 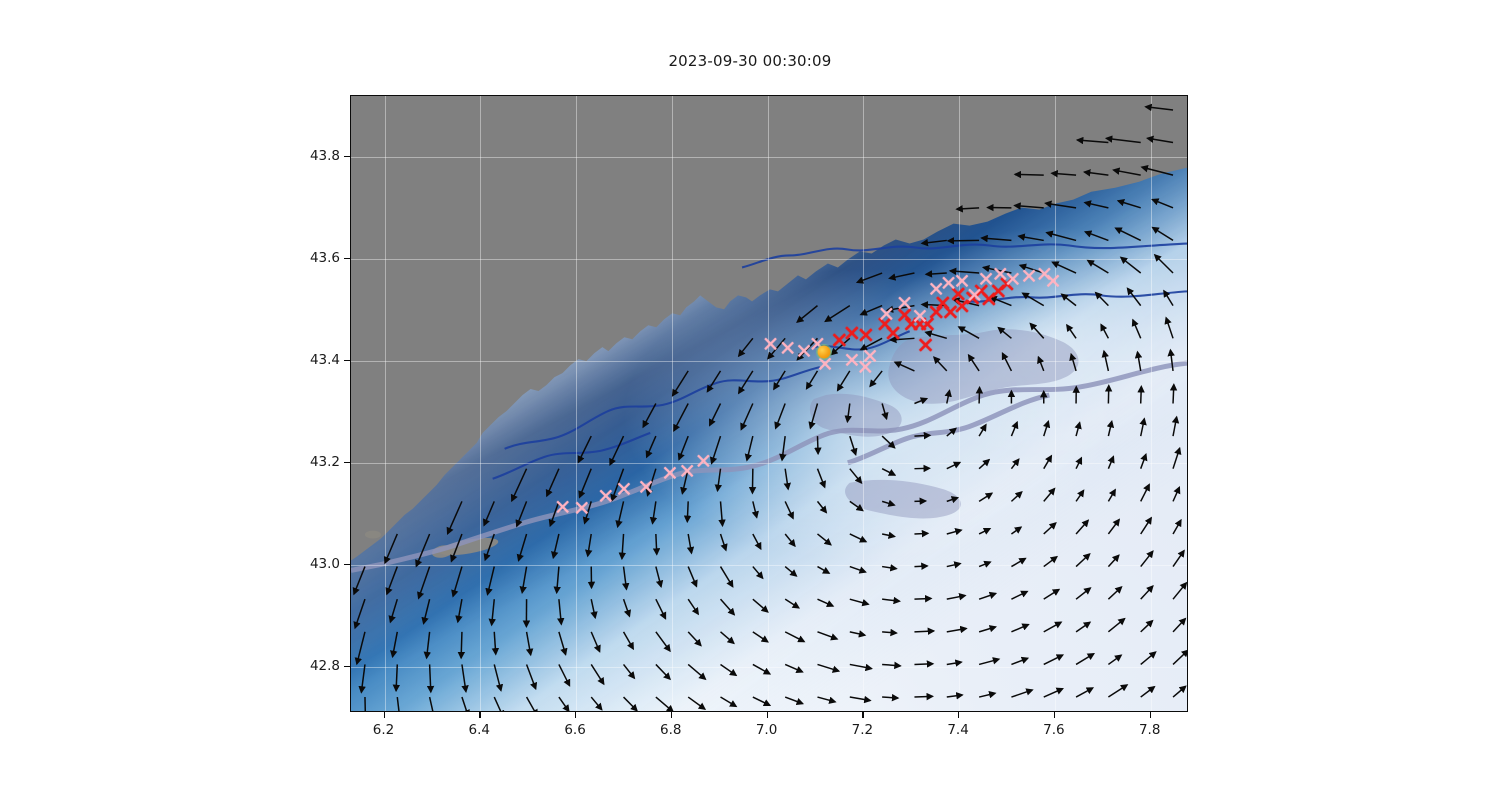 What do you see at coordinates (481, 403) in the screenshot?
I see `gridline-vertical-6.4` at bounding box center [481, 403].